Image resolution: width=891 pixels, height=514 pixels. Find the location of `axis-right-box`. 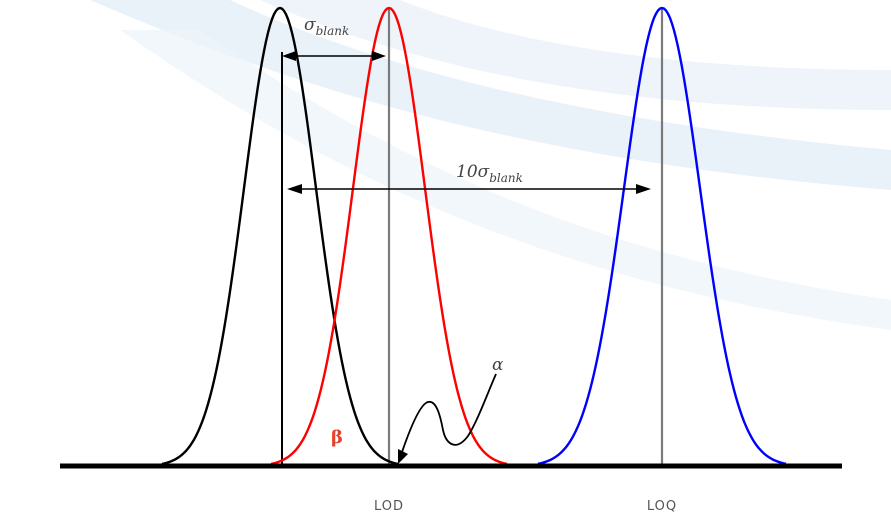

axis-right-box is located at coordinates (866, 470).